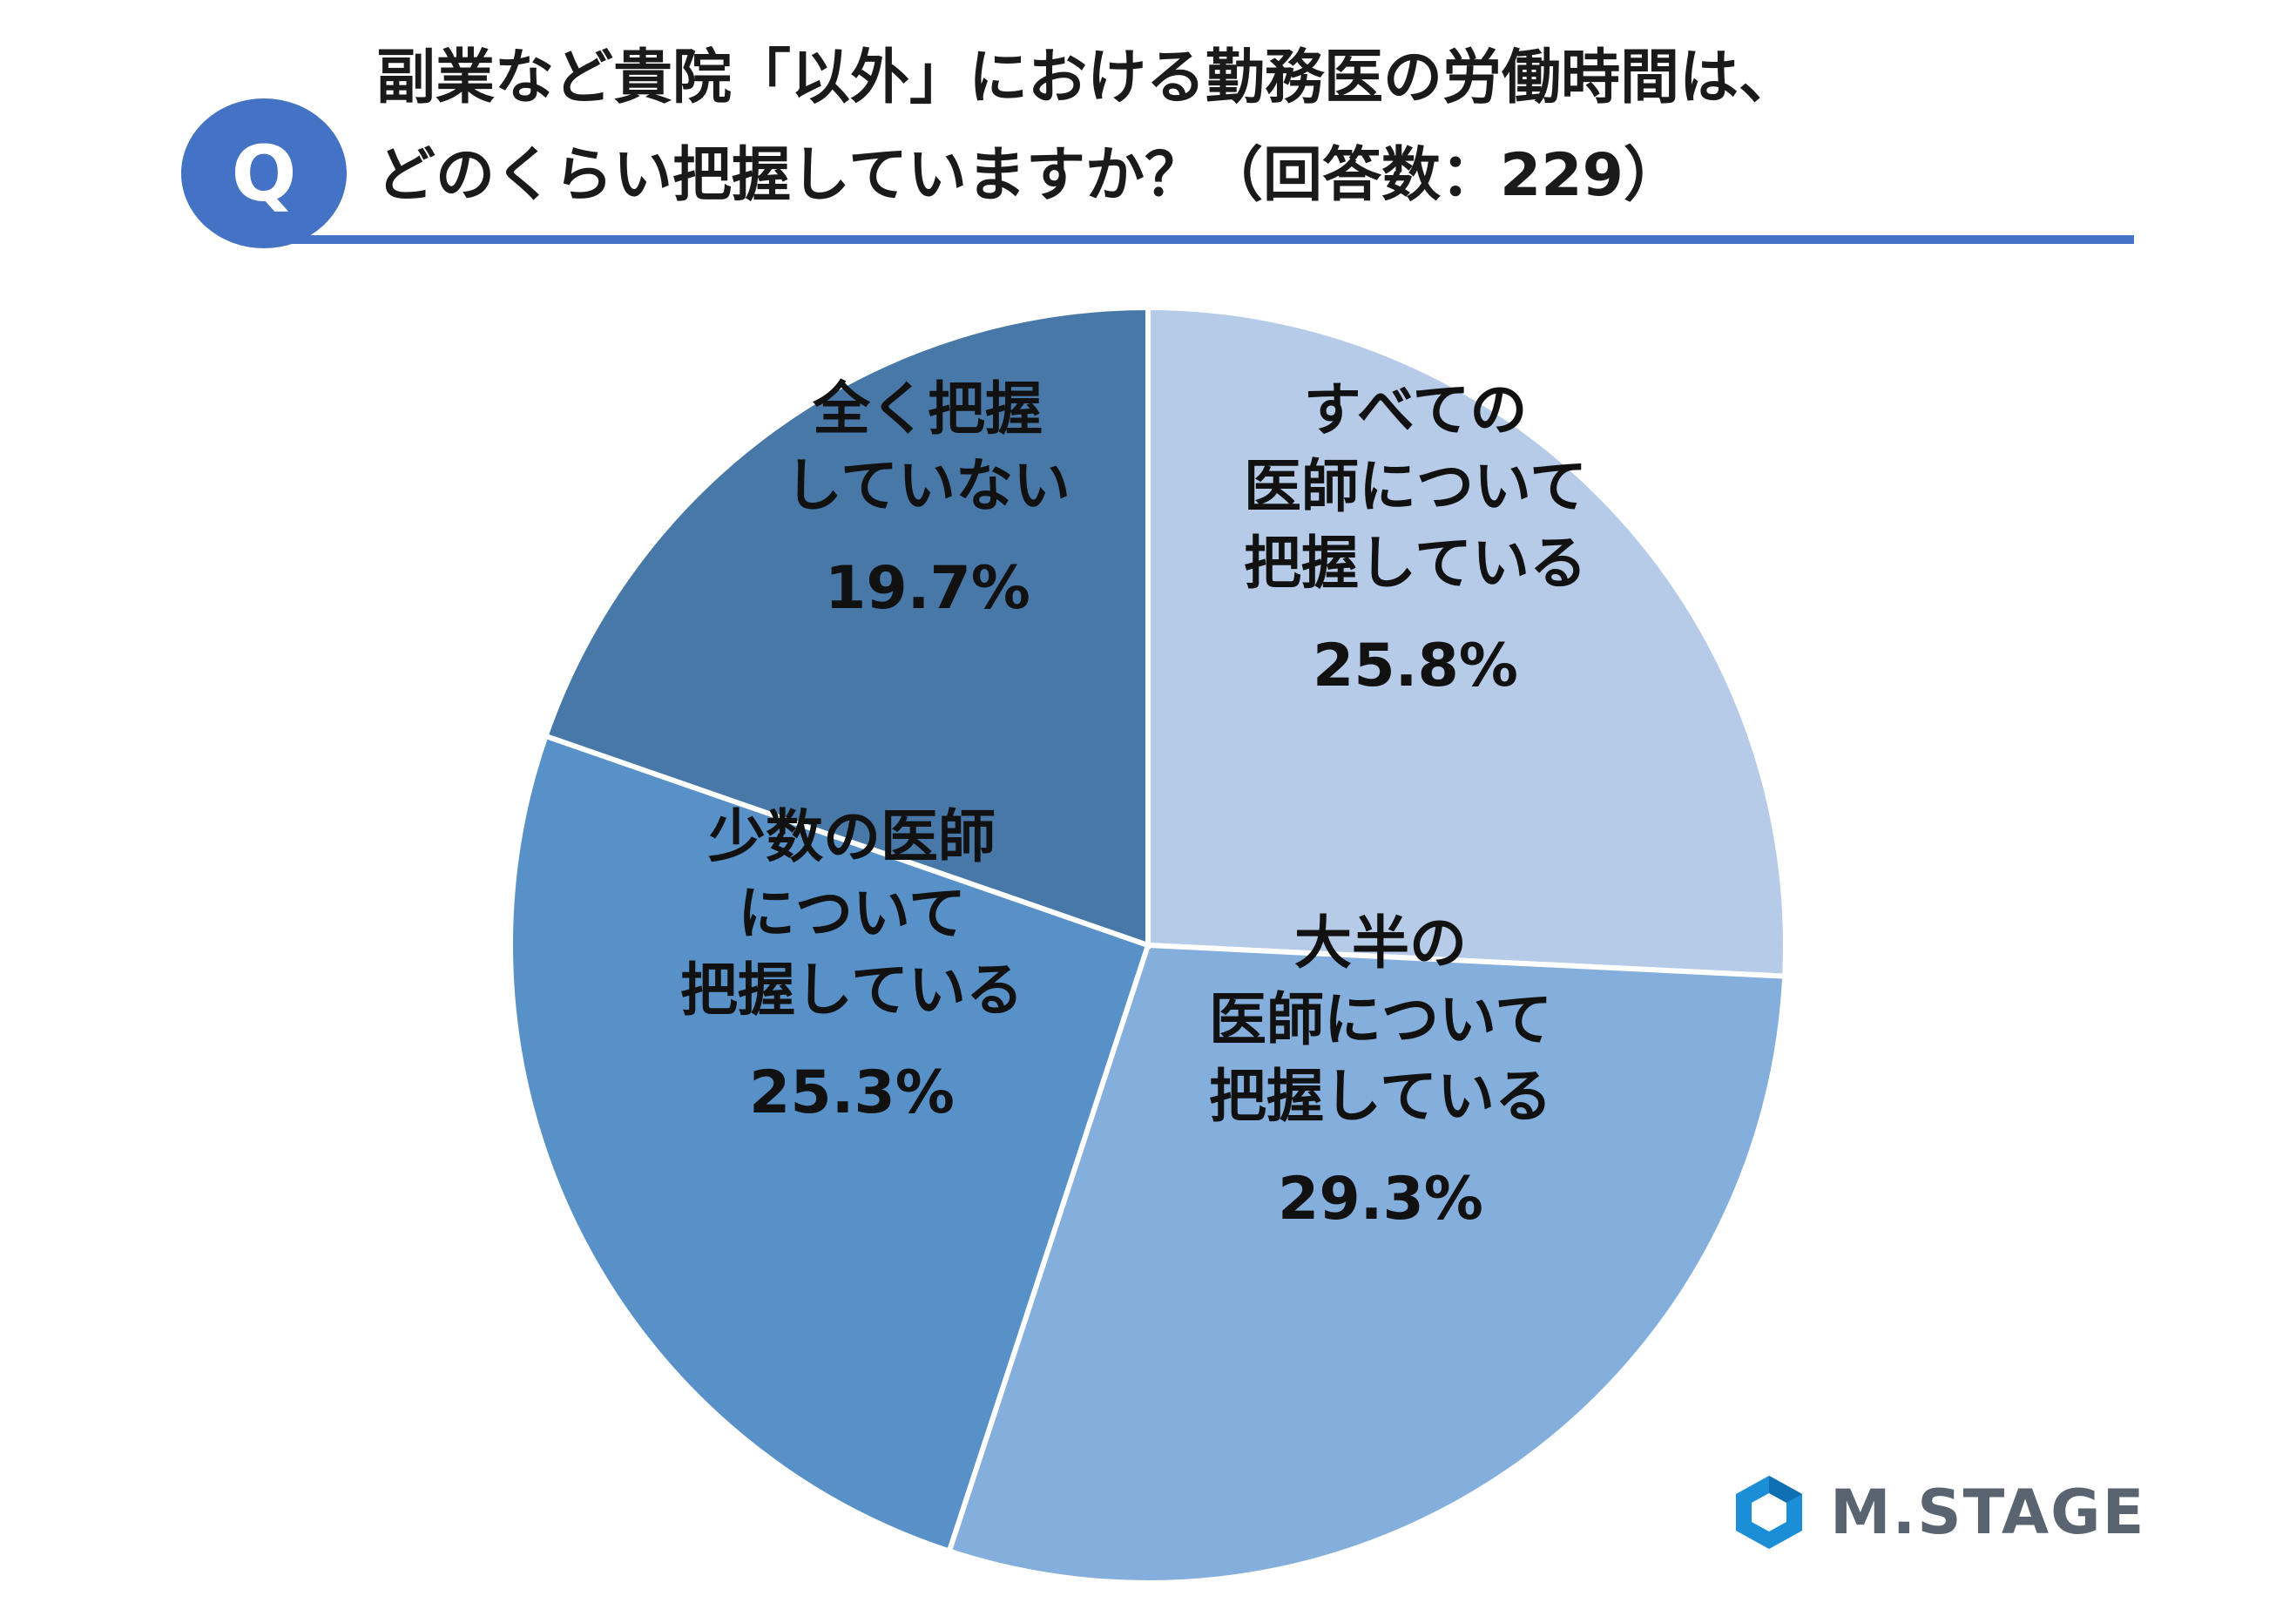  I want to click on slice-label-2-line-2: 医師について, so click(1380, 1019).